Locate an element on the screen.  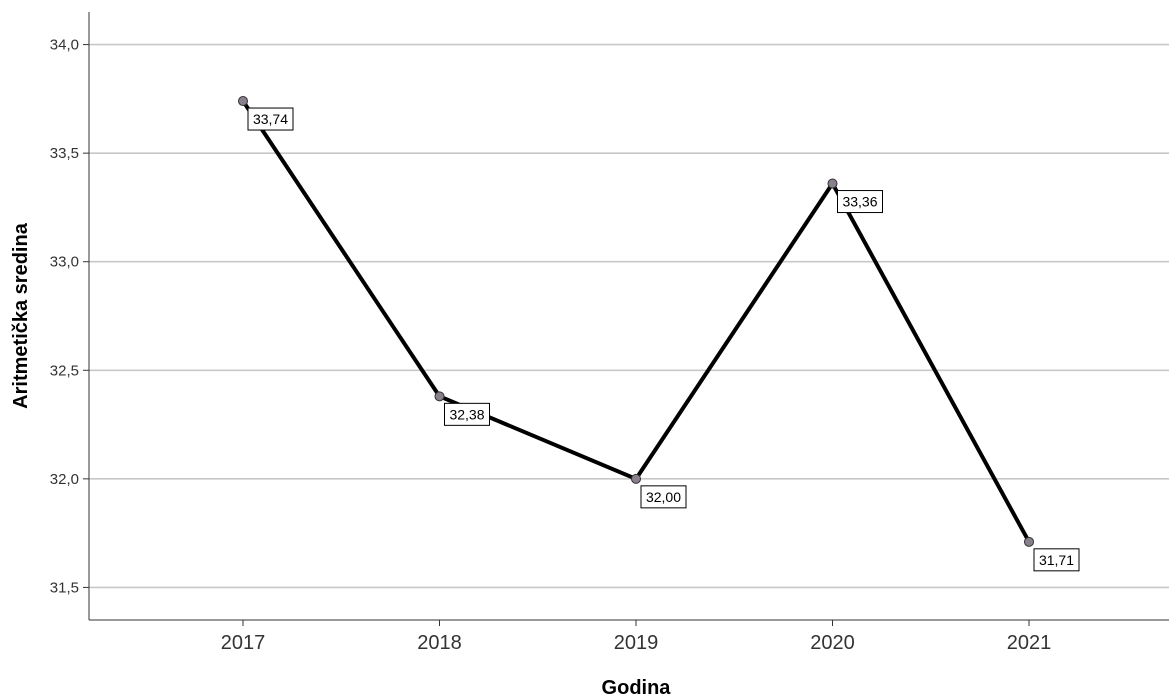
data-label: 32,38 is located at coordinates (467, 414).